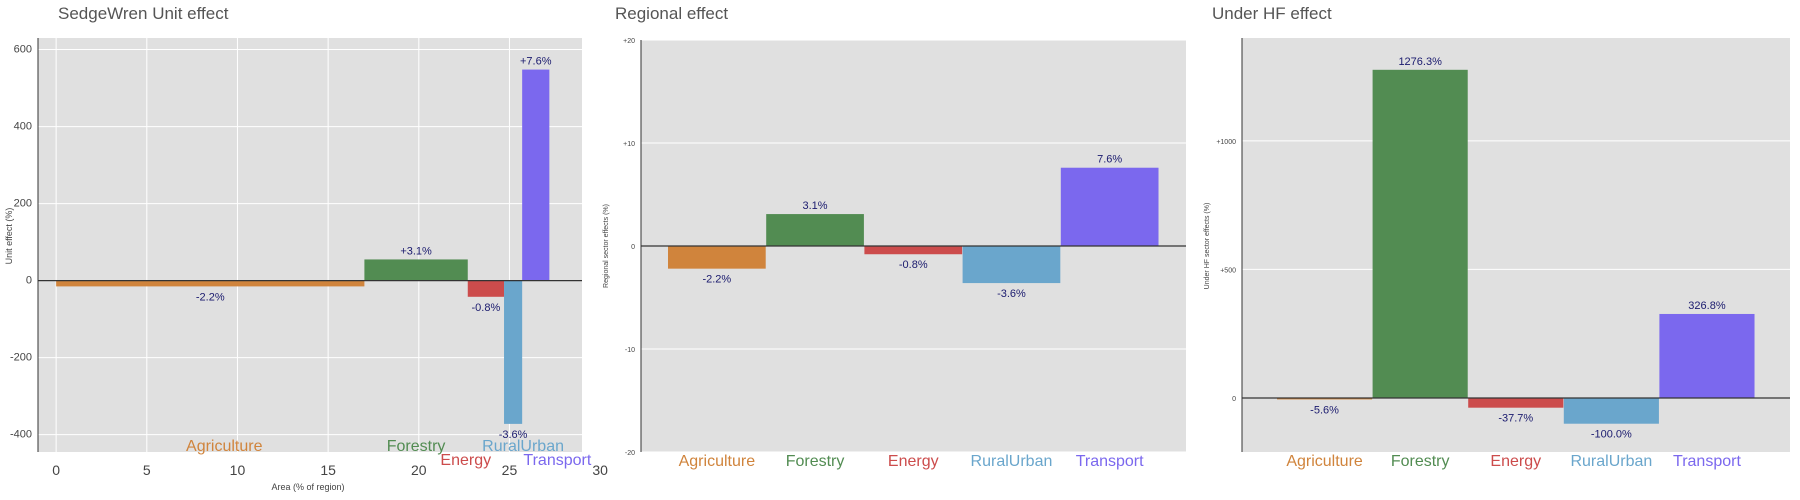 The image size is (1800, 500). I want to click on chart-1-ylabel: Unit effect (%), so click(9, 236).